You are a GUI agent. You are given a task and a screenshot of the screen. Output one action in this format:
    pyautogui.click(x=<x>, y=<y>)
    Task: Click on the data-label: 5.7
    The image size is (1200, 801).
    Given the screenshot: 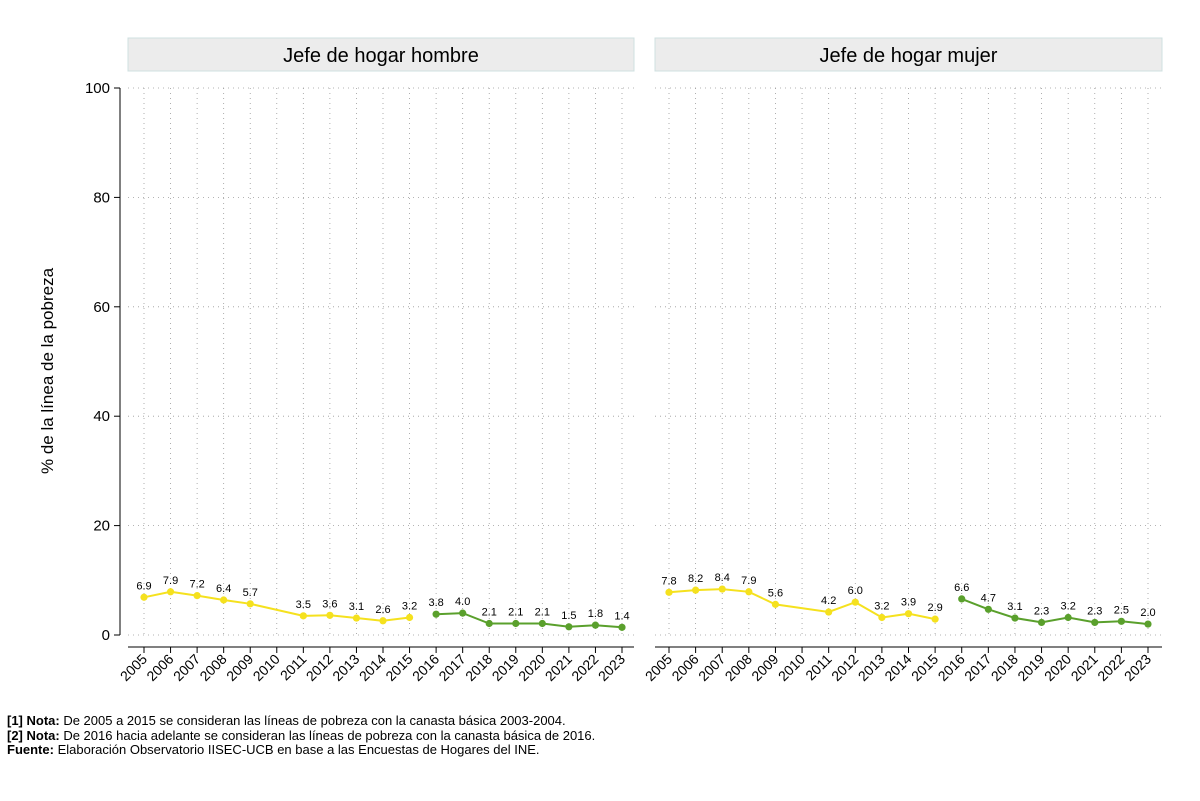 What is the action you would take?
    pyautogui.click(x=250, y=593)
    